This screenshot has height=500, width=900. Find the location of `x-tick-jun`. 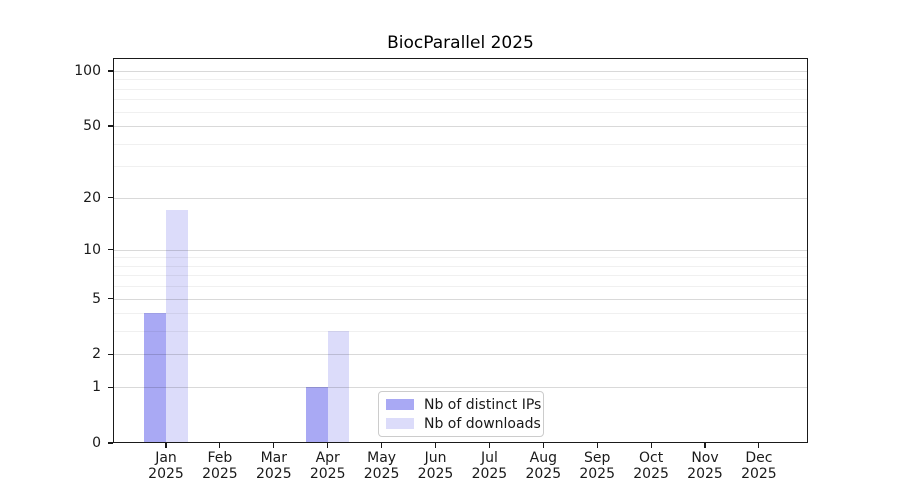

x-tick-jun is located at coordinates (435, 445).